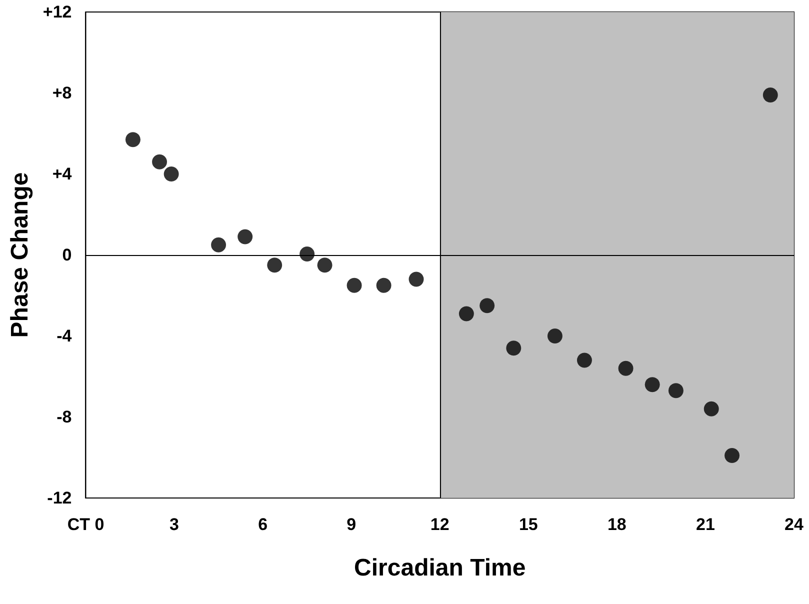 The width and height of the screenshot is (809, 604). Describe the element at coordinates (616, 524) in the screenshot. I see `x-tick-label: 18` at that location.